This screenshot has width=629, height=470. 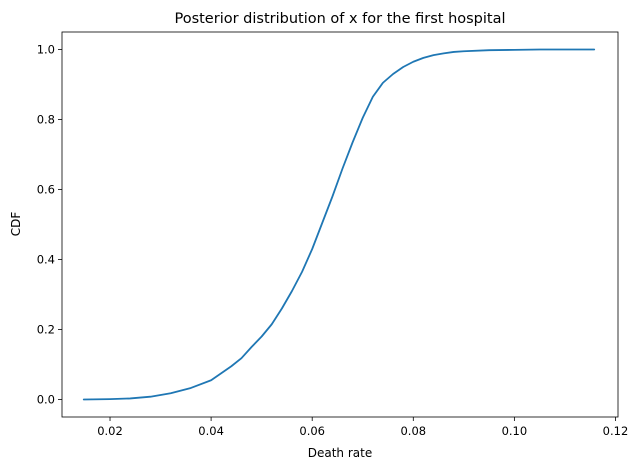 I want to click on x-tick-label: 0.02, so click(x=110, y=431).